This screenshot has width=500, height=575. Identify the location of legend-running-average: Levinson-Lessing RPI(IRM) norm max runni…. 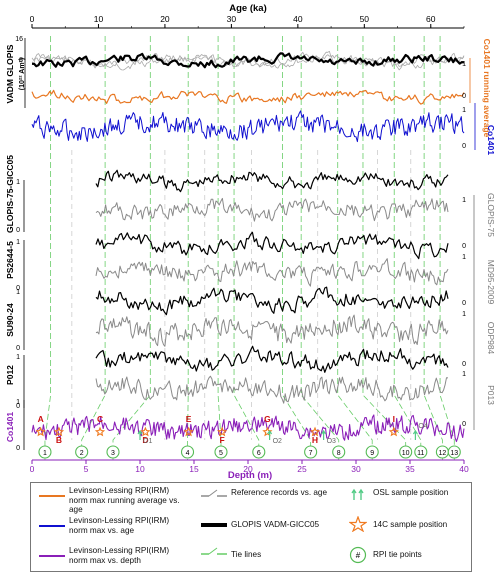
(124, 500).